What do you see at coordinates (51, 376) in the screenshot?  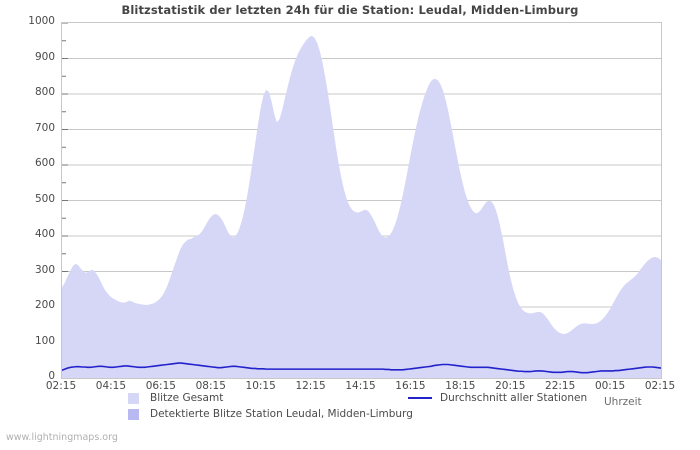 I see `y-tick-label: 0` at bounding box center [51, 376].